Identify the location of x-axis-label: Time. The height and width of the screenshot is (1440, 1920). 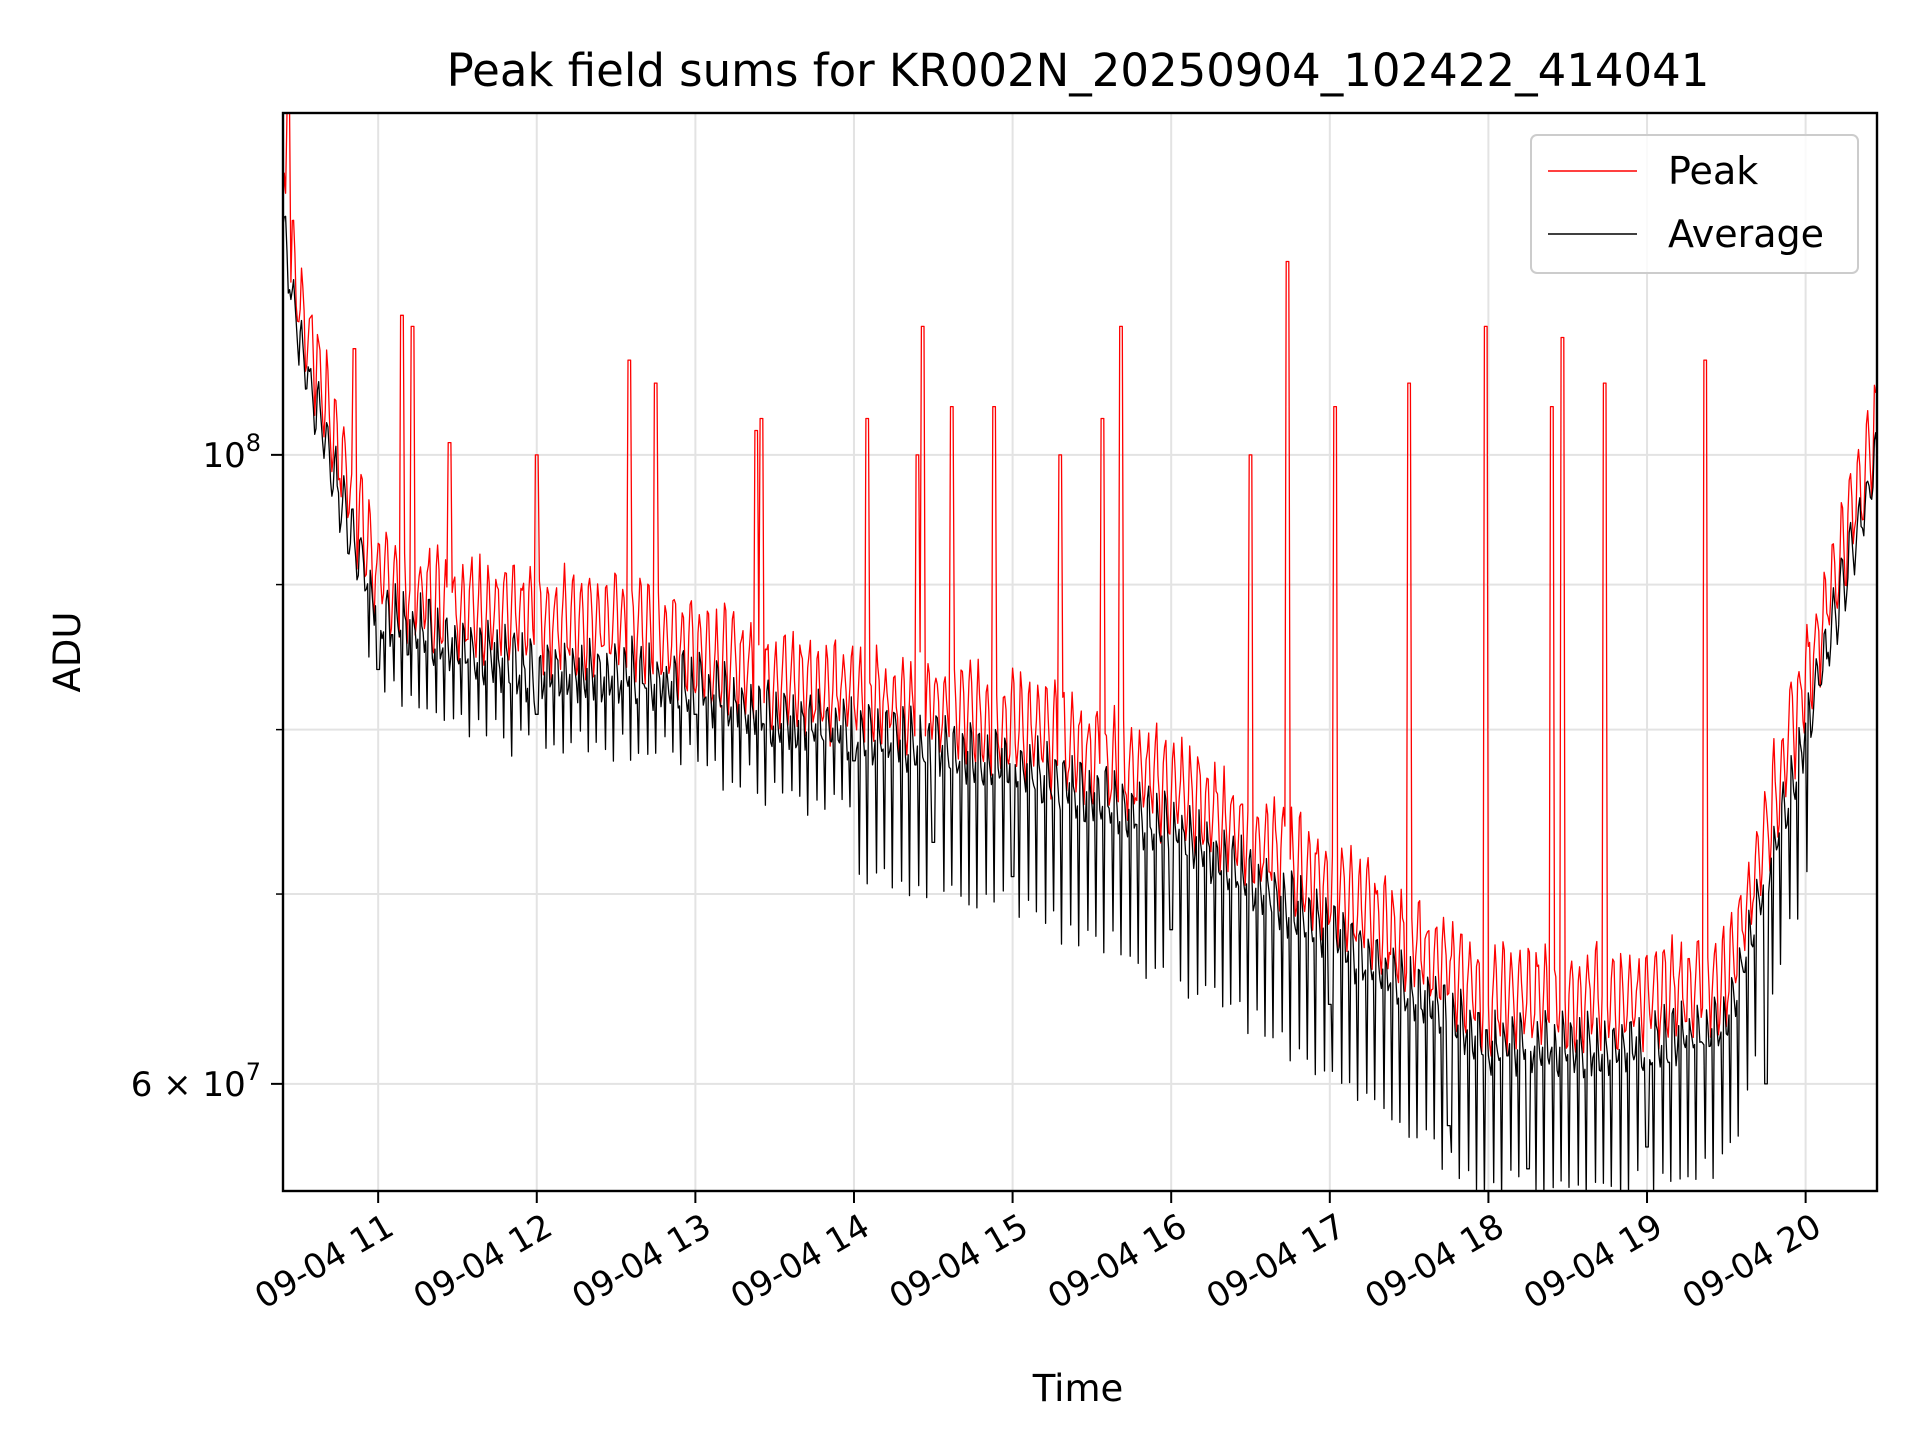
(1078, 1388).